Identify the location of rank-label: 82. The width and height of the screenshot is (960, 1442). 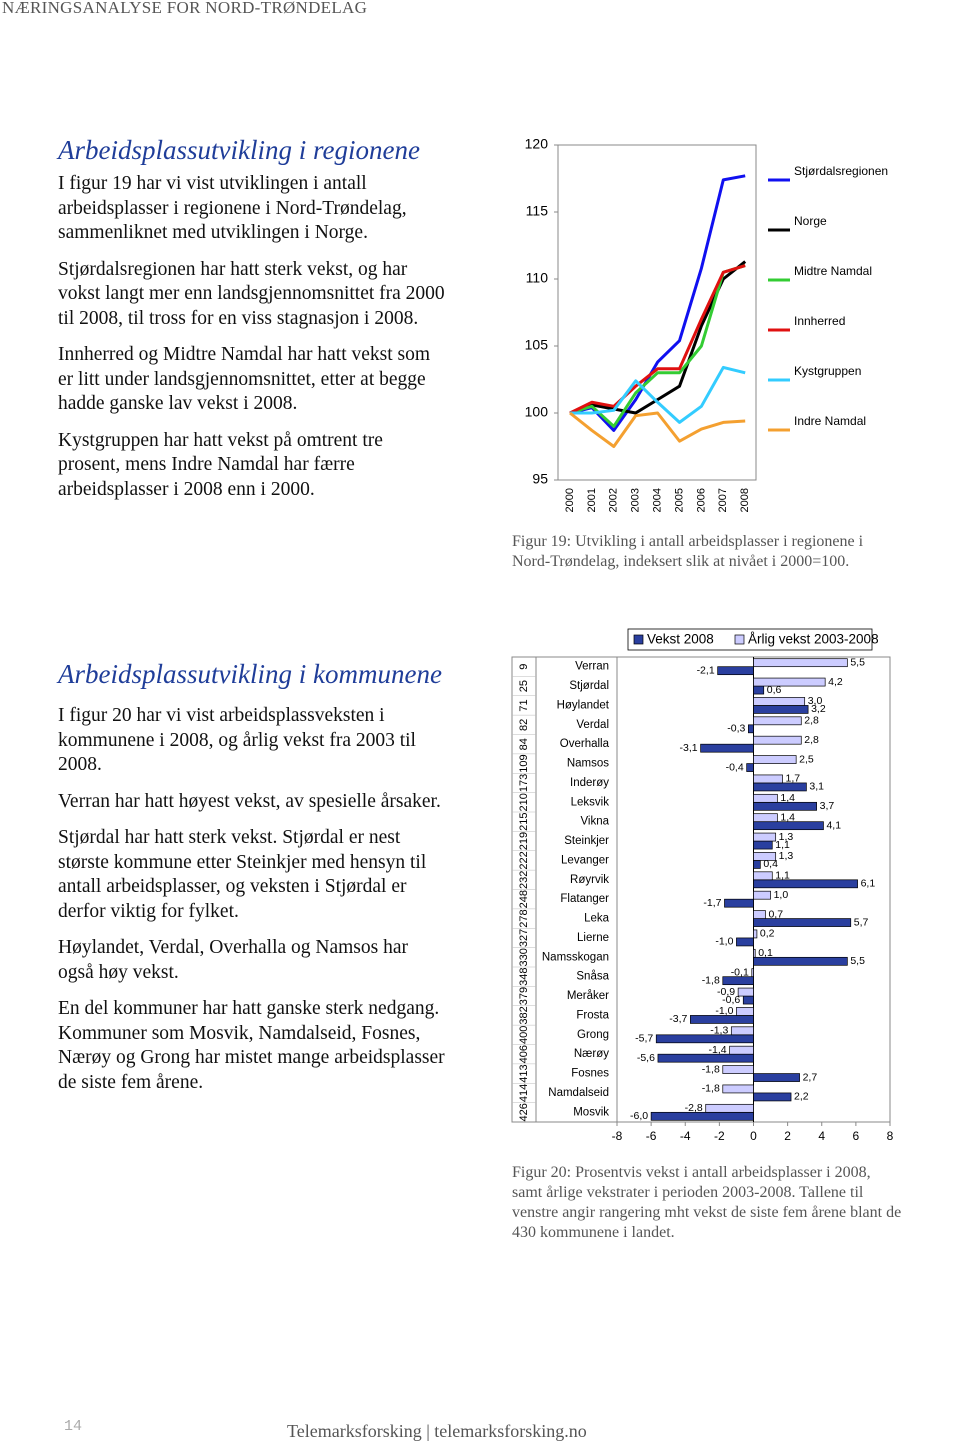
(524, 725).